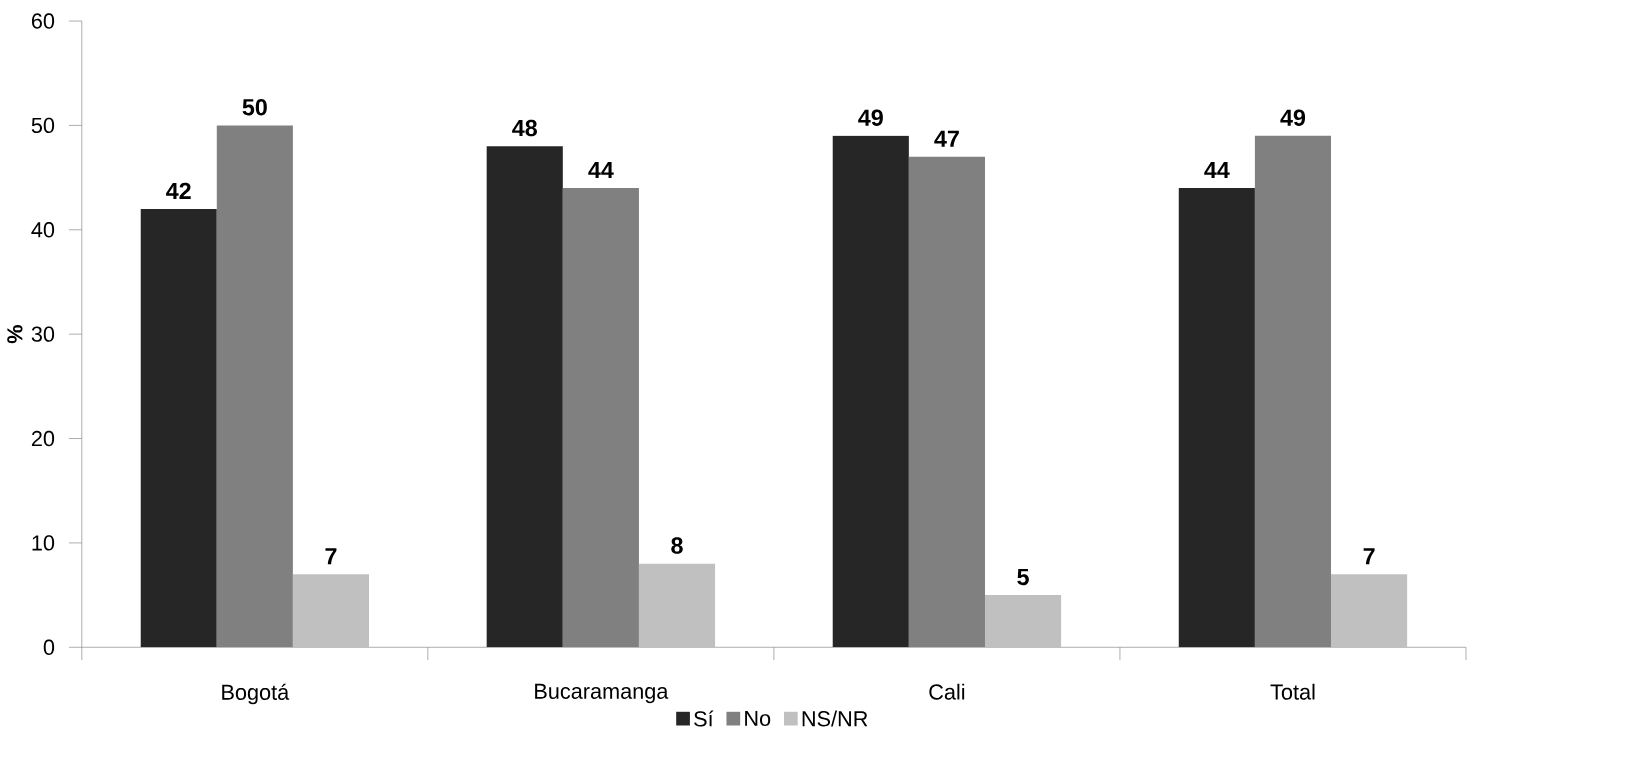 Image resolution: width=1639 pixels, height=762 pixels. I want to click on legend-label: No, so click(758, 718).